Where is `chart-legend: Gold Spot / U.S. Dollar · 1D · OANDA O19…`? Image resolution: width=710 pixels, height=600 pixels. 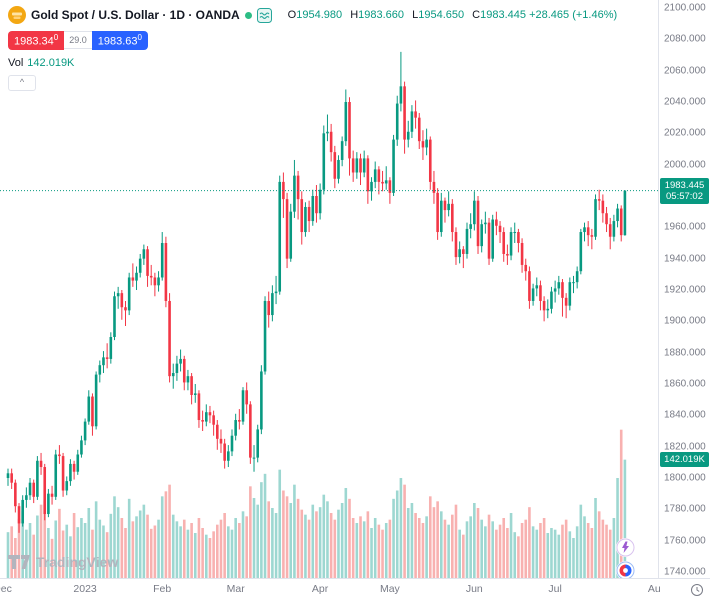
chart-legend: Gold Spot / U.S. Dollar · 1D · OANDA O19… is located at coordinates (312, 48).